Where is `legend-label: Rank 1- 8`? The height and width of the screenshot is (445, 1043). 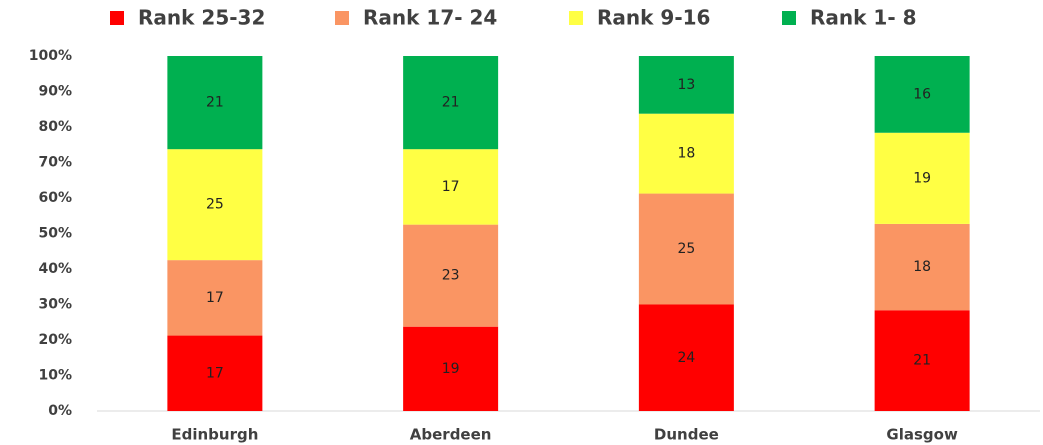
legend-label: Rank 1- 8 is located at coordinates (863, 18).